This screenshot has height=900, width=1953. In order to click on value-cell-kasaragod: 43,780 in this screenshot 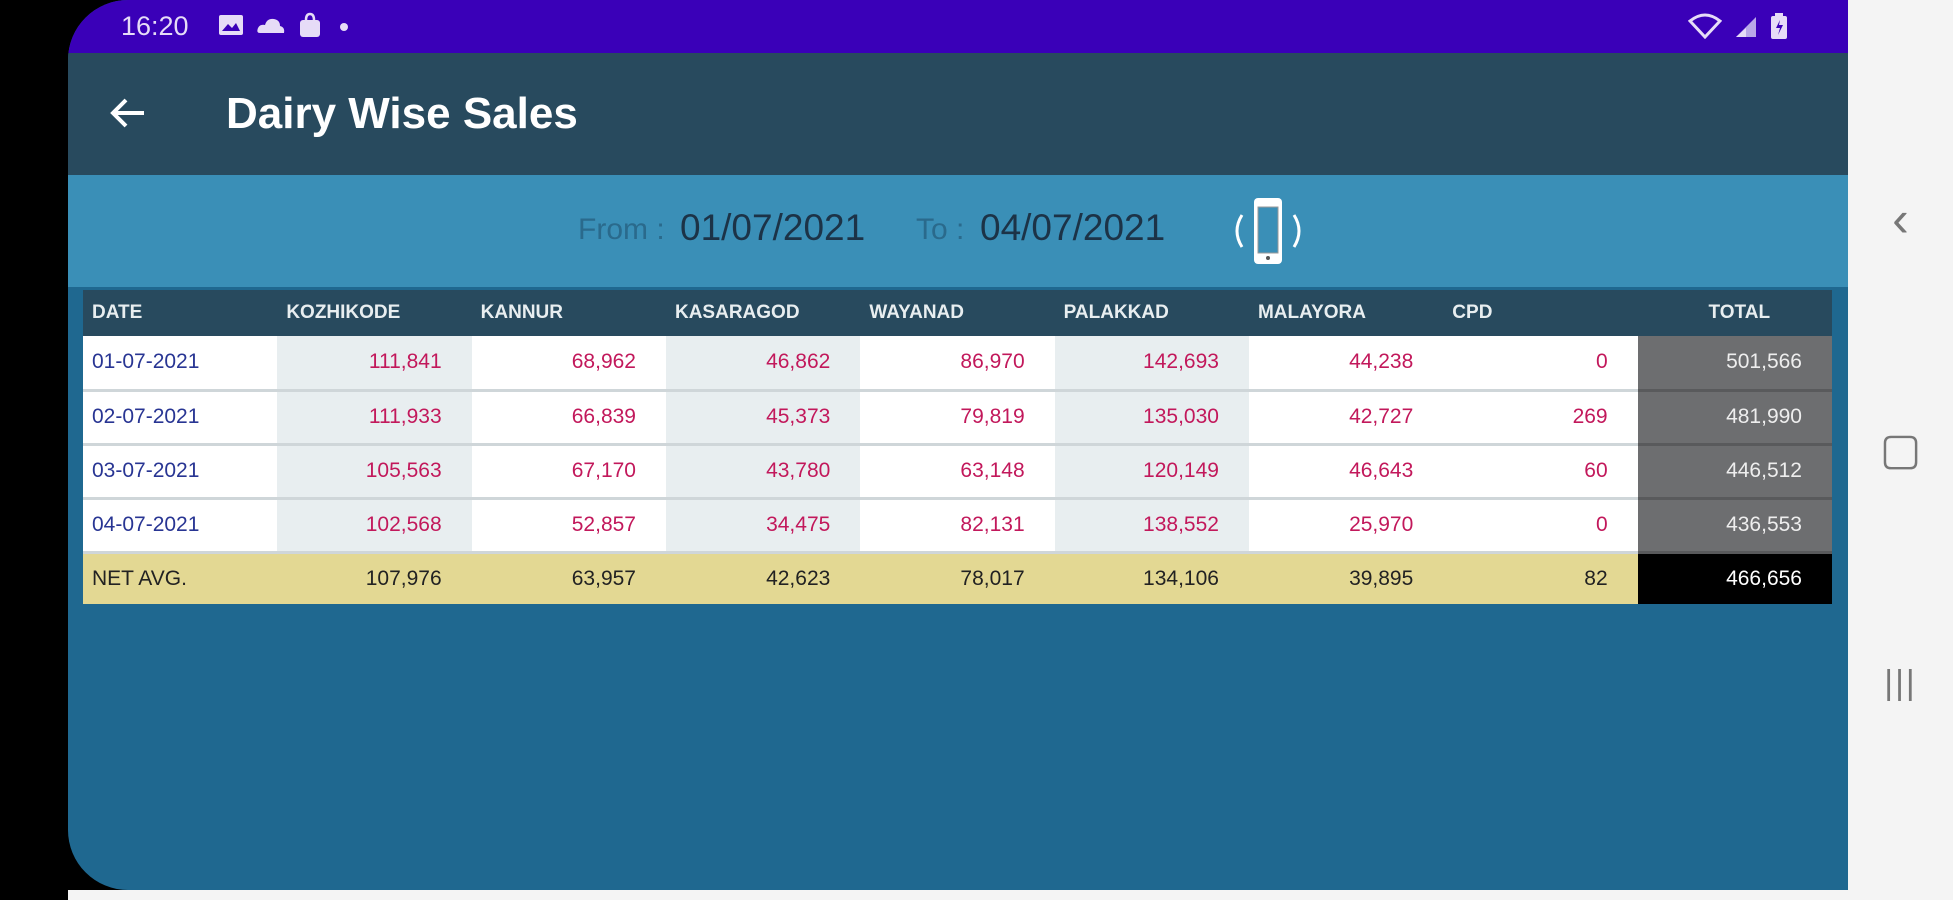, I will do `click(763, 472)`.